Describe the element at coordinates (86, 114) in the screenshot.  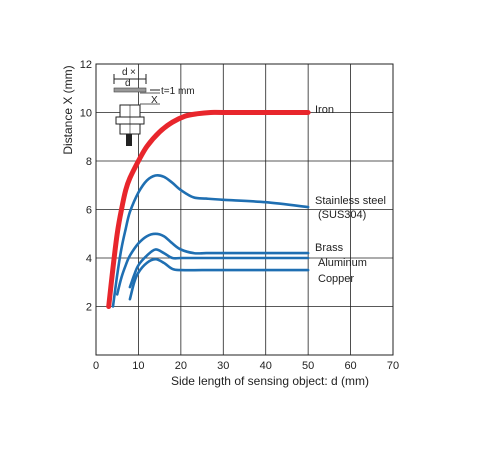
I see `y-tick-label: 10` at that location.